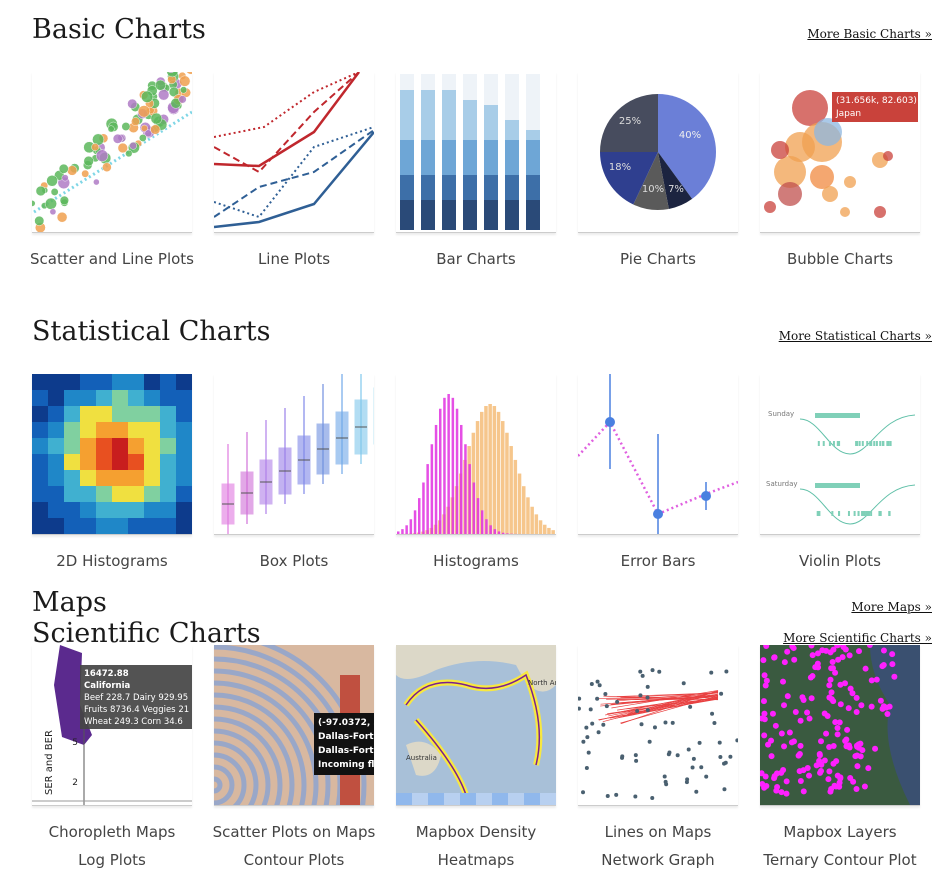  I want to click on caption: Network Graph, so click(658, 860).